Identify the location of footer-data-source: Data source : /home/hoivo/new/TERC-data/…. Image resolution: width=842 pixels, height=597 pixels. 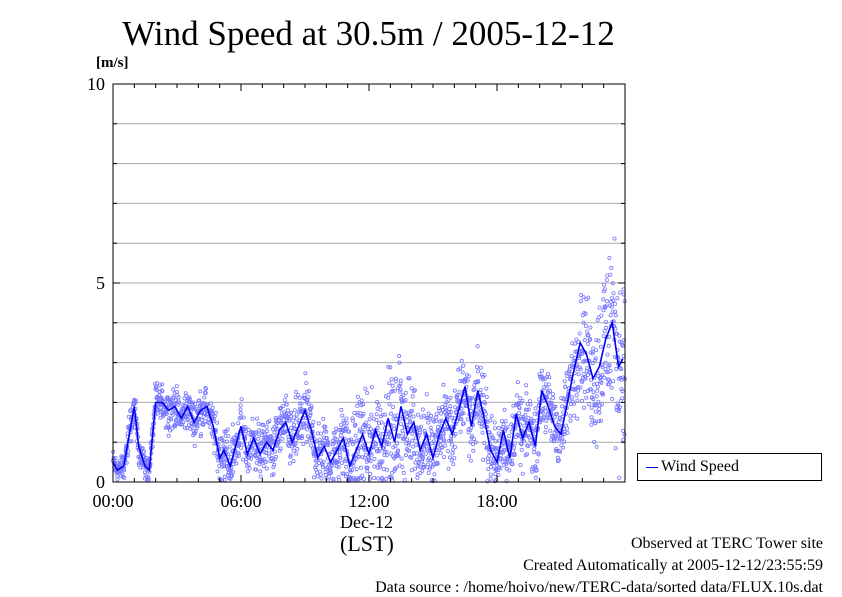
(599, 587).